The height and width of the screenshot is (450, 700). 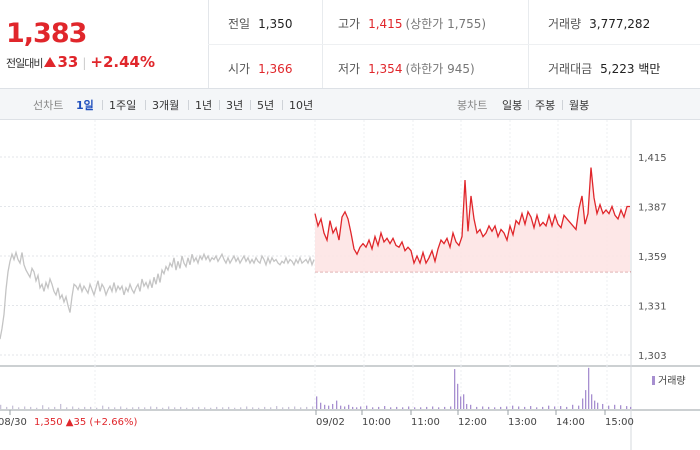 I want to click on stat-value: 1,415, so click(x=385, y=24).